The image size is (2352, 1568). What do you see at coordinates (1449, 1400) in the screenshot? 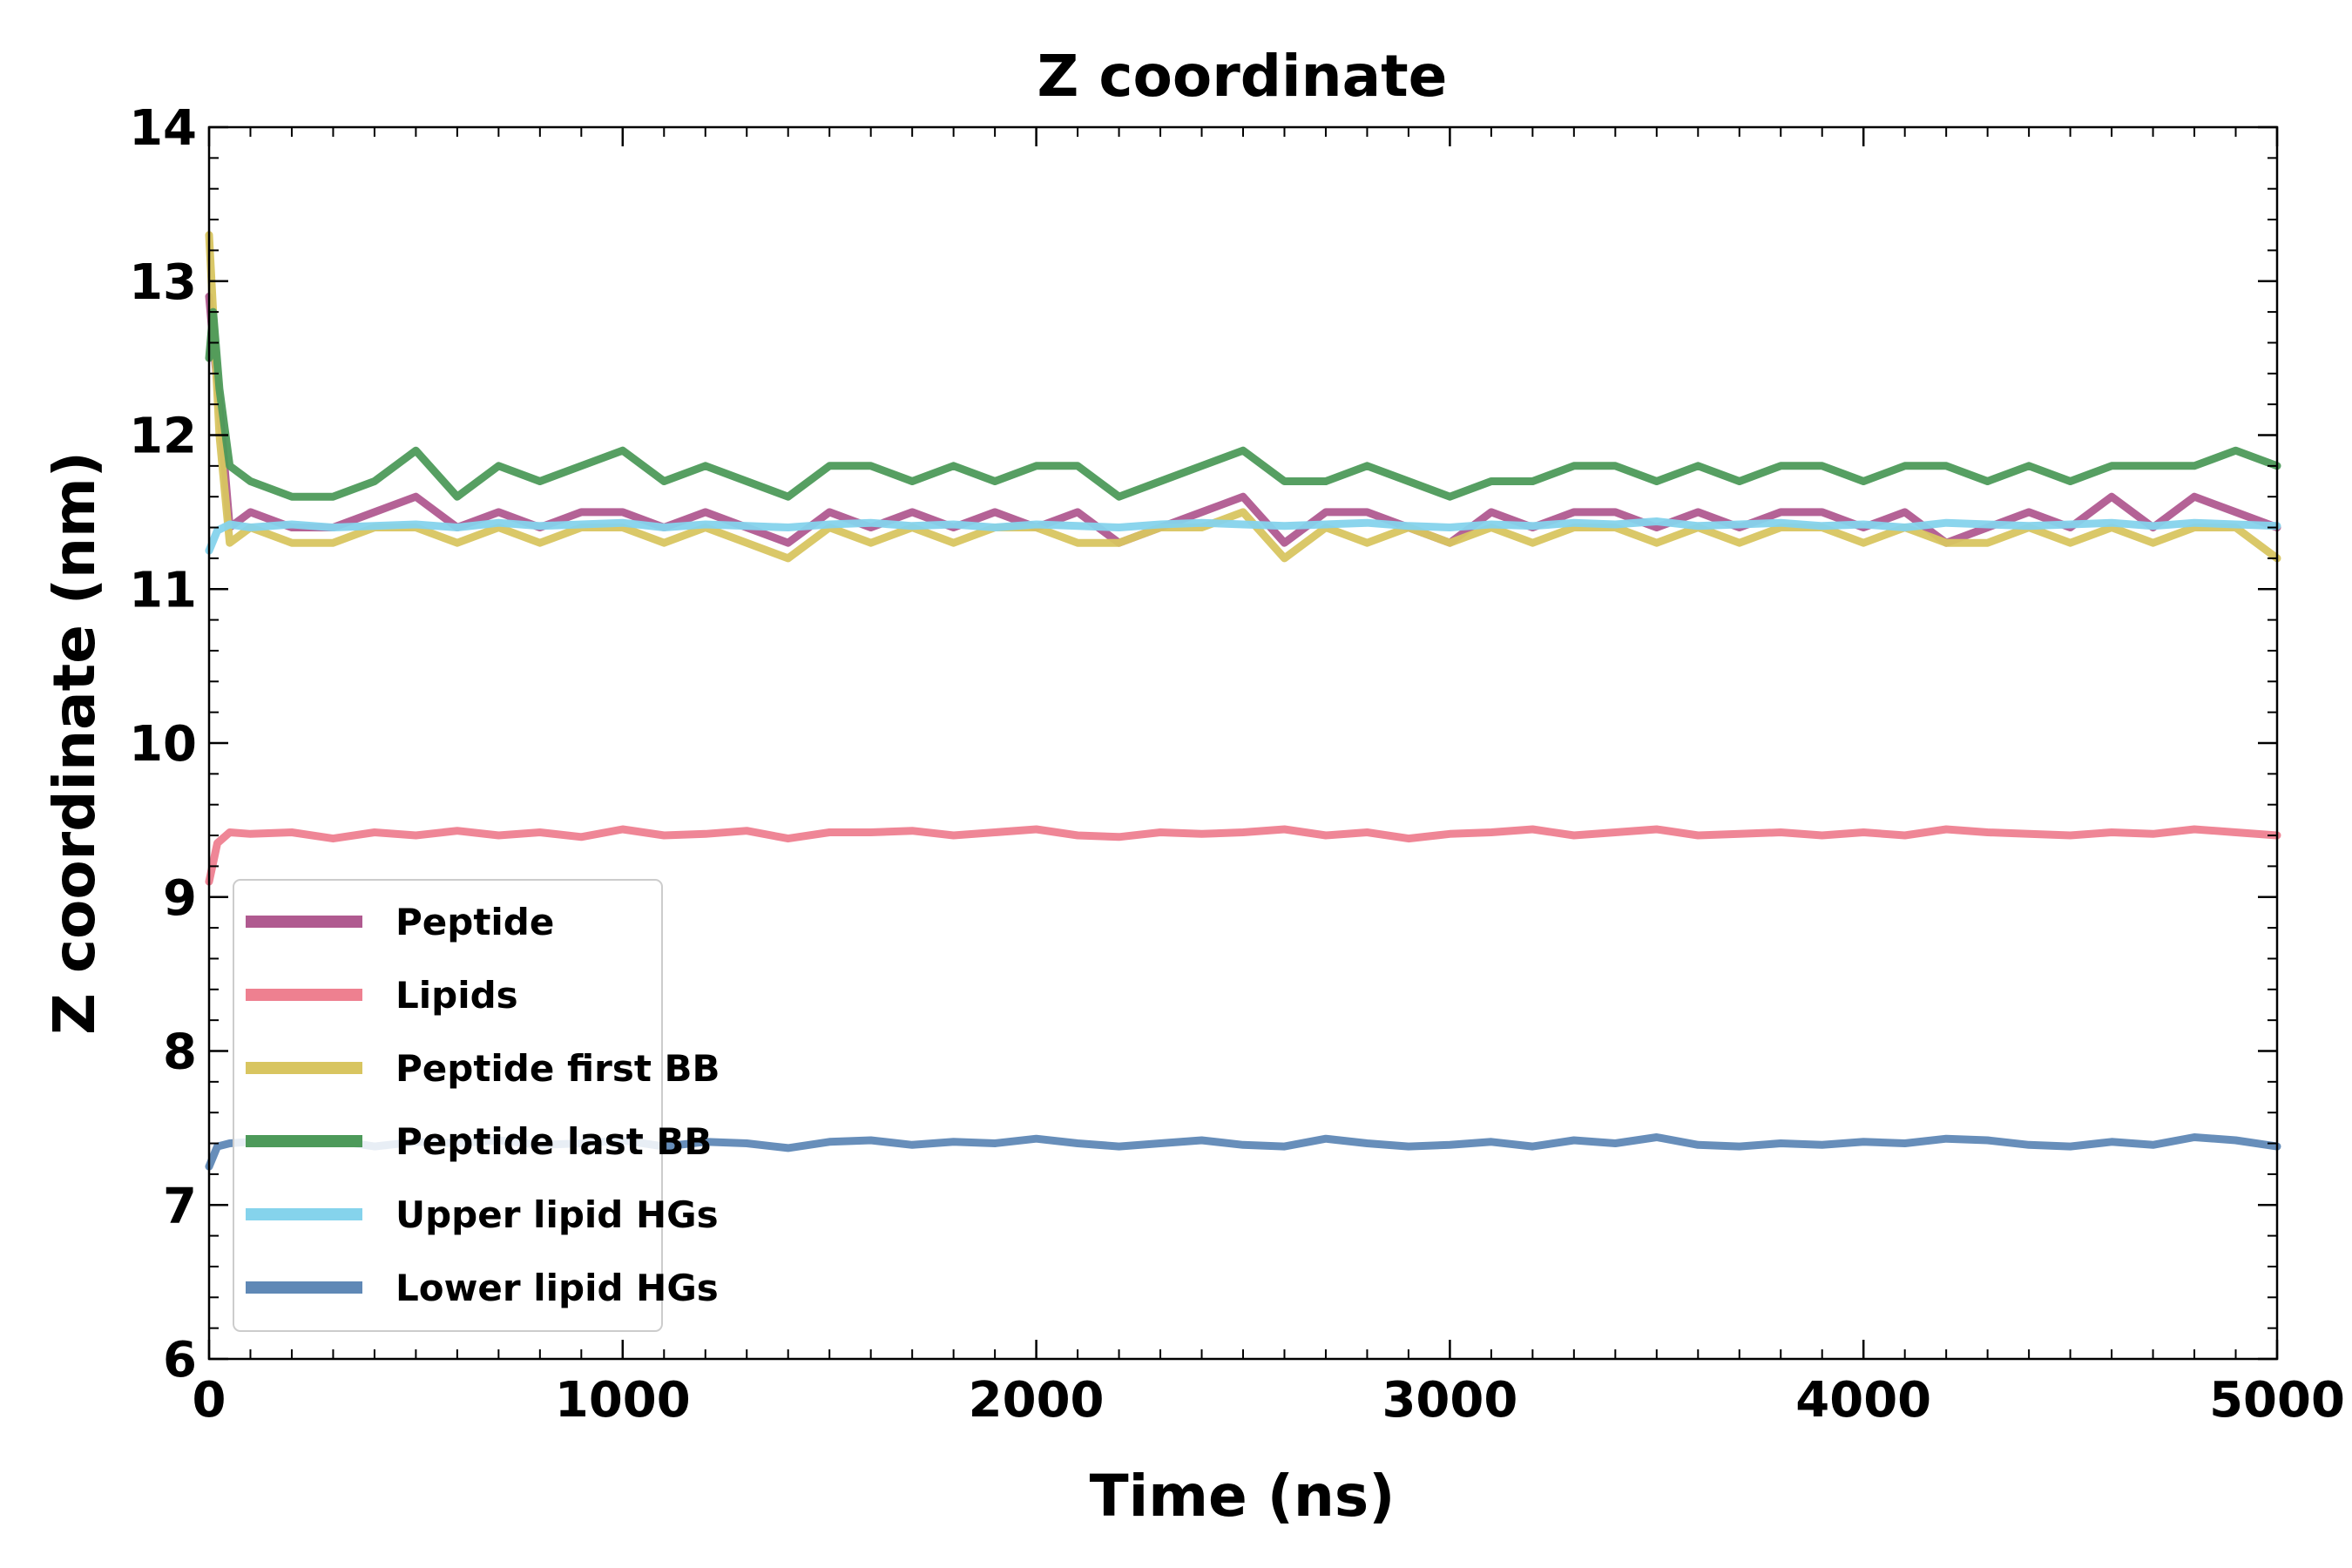
I see `x-tick-label: 3000` at bounding box center [1449, 1400].